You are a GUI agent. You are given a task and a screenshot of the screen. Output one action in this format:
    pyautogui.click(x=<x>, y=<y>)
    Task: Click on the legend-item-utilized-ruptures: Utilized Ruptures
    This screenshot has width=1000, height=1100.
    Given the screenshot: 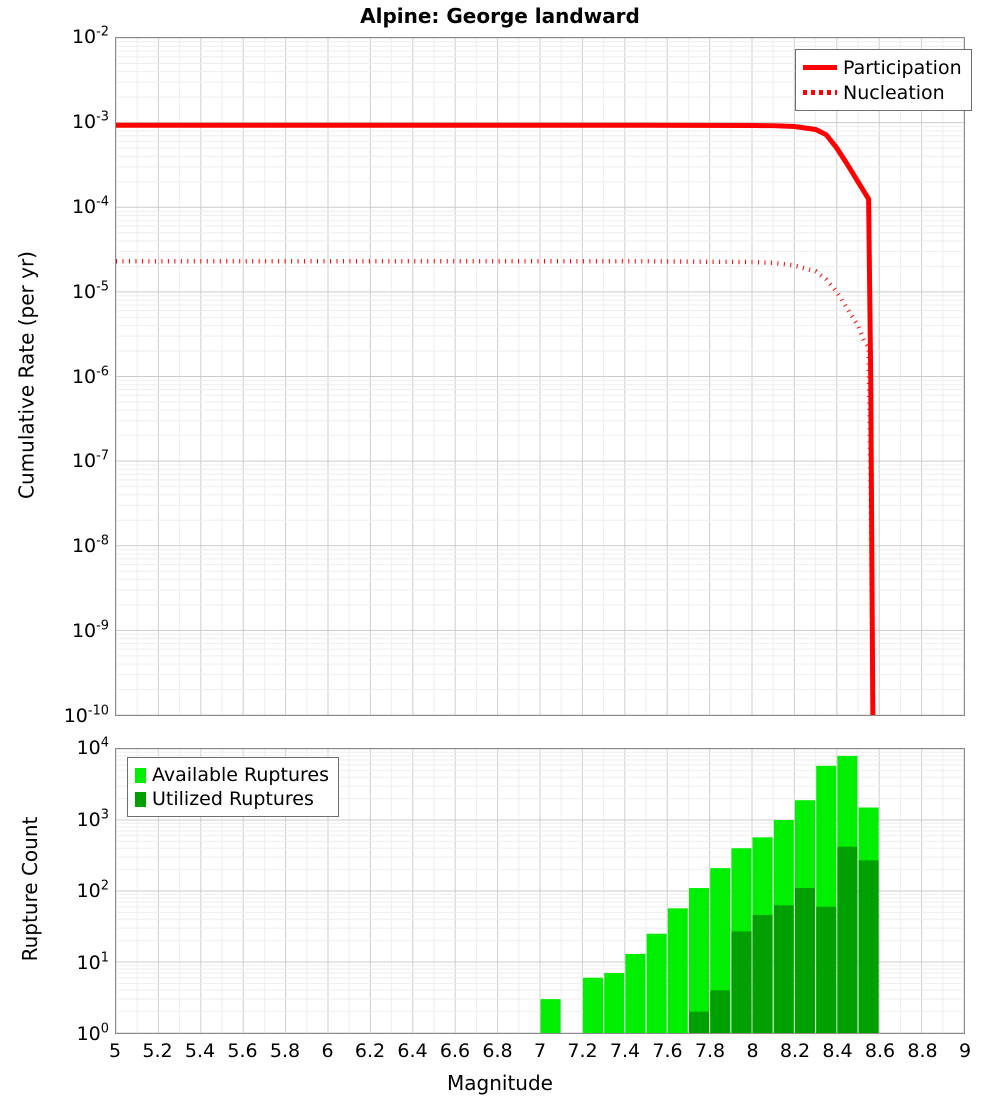 What is the action you would take?
    pyautogui.click(x=232, y=799)
    